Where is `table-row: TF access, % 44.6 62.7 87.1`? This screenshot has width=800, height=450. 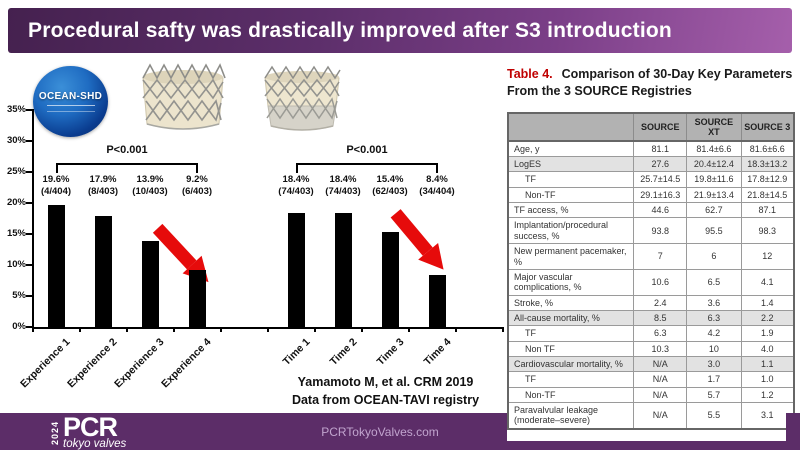
table-row: TF access, % 44.6 62.7 87.1 is located at coordinates (651, 210).